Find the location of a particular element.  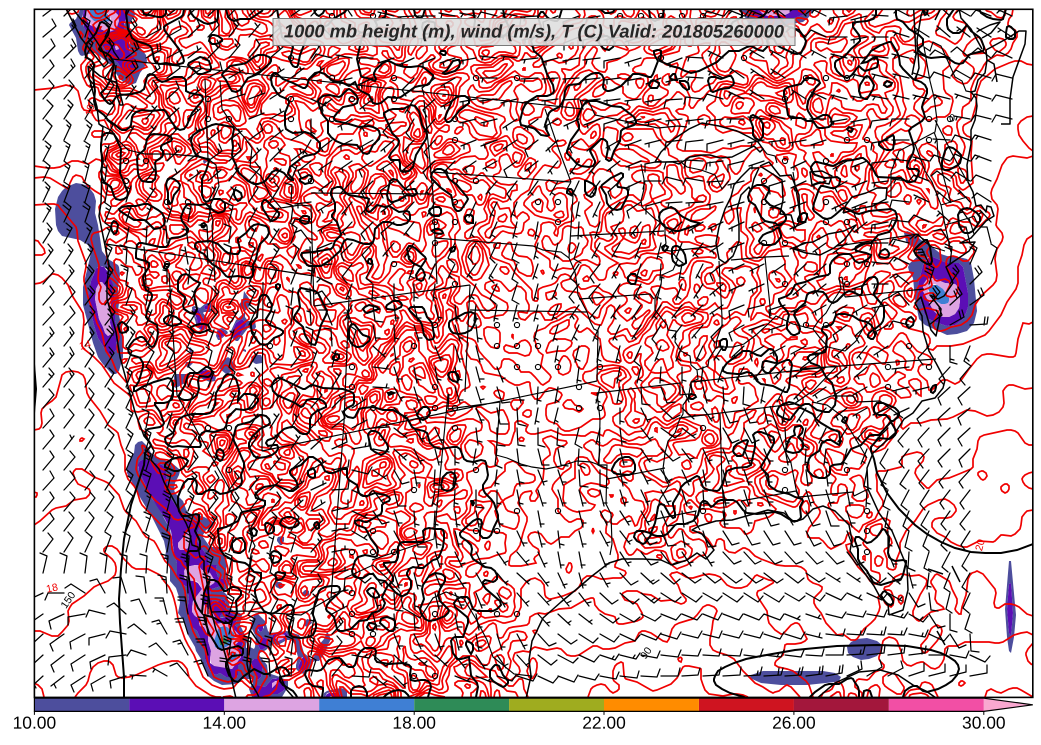

svg-text: 22.00 is located at coordinates (604, 723).